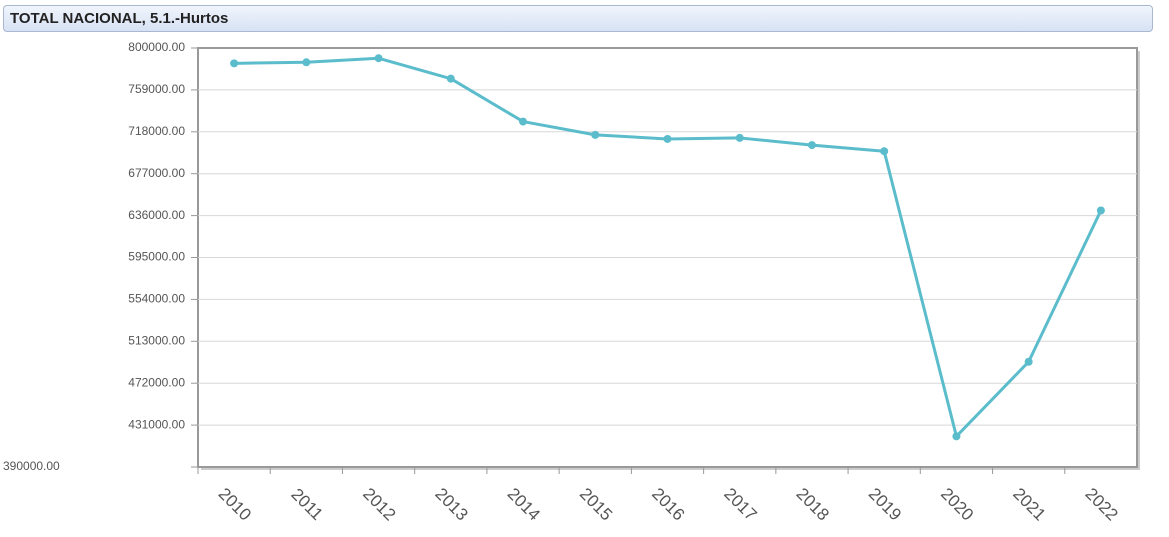 This screenshot has width=1169, height=537. I want to click on x-tick-label: 2012, so click(379, 504).